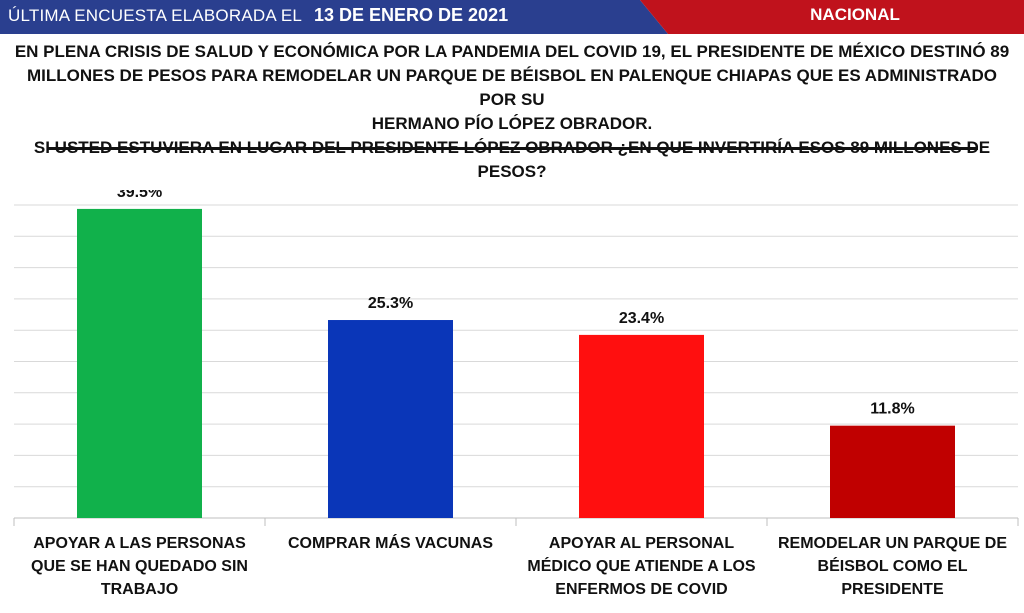 The width and height of the screenshot is (1024, 613). I want to click on scope-label: NACIONAL, so click(855, 14).